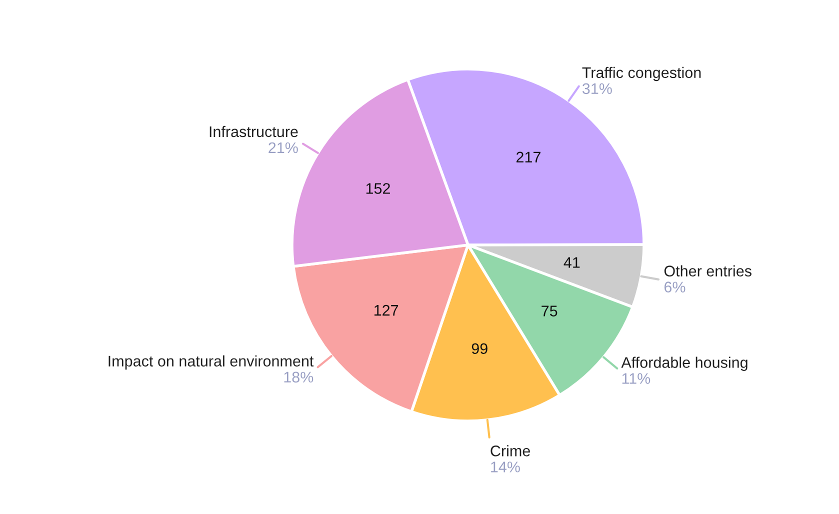 This screenshot has width=839, height=514. What do you see at coordinates (708, 270) in the screenshot?
I see `slice-label: Other entries` at bounding box center [708, 270].